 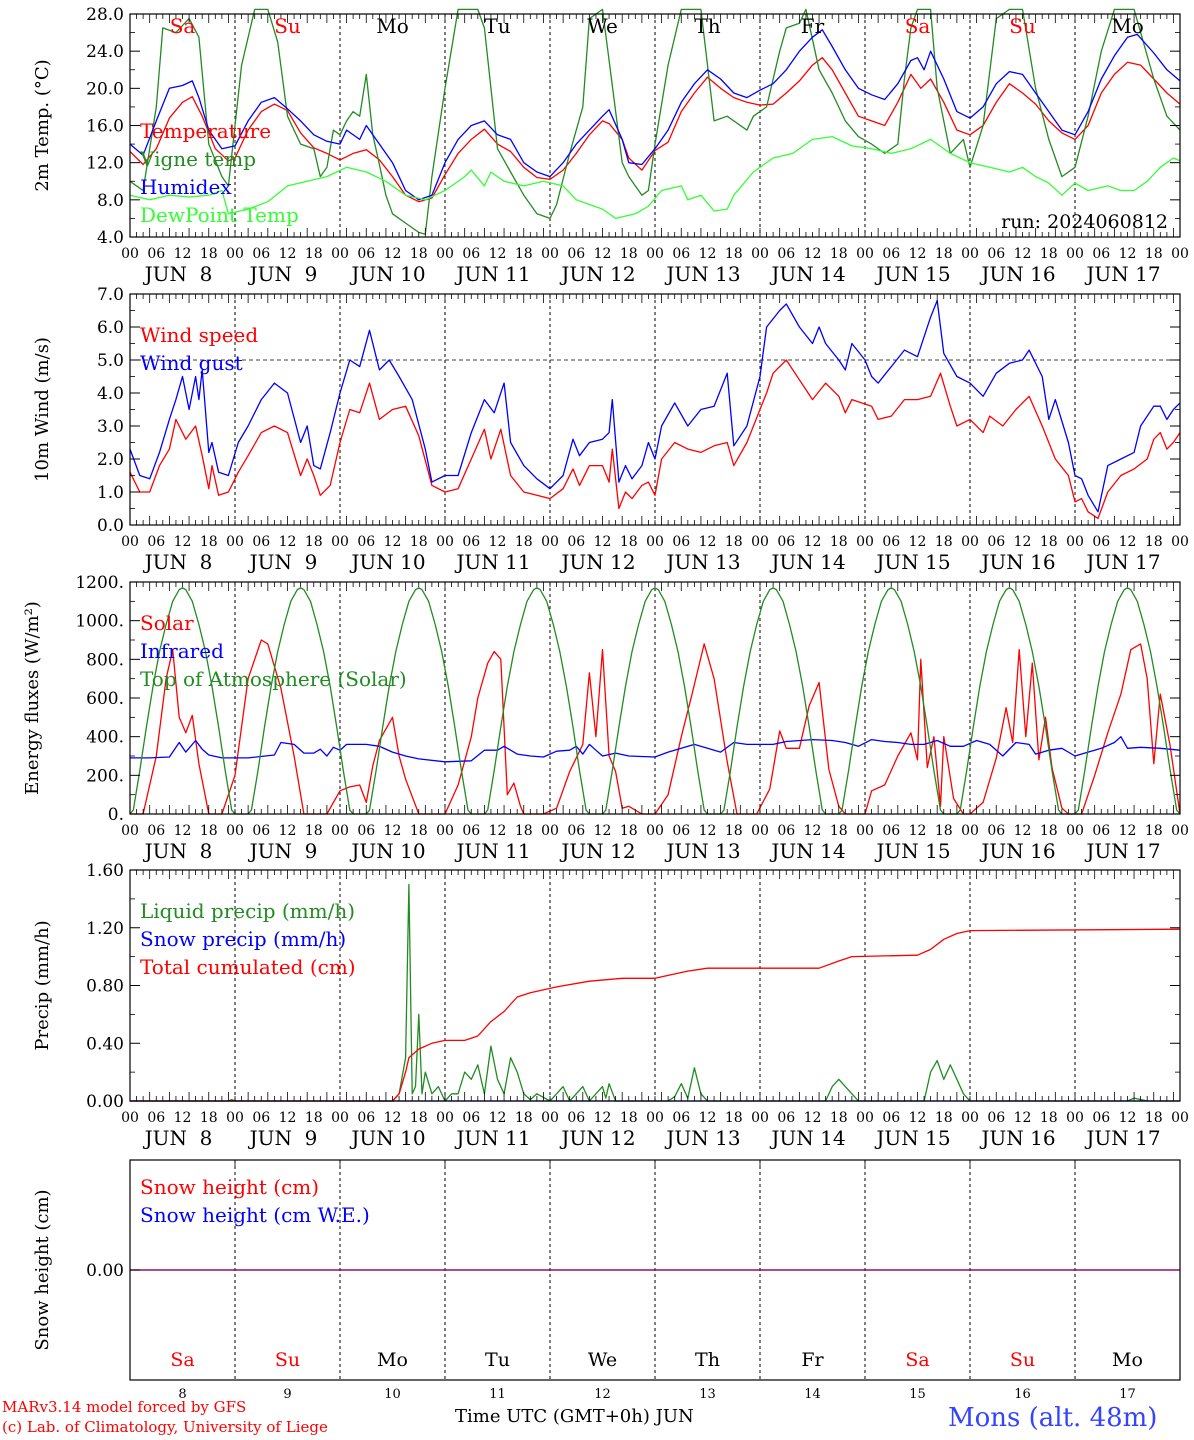 What do you see at coordinates (99, 583) in the screenshot?
I see `y-tick-label: 1200.` at bounding box center [99, 583].